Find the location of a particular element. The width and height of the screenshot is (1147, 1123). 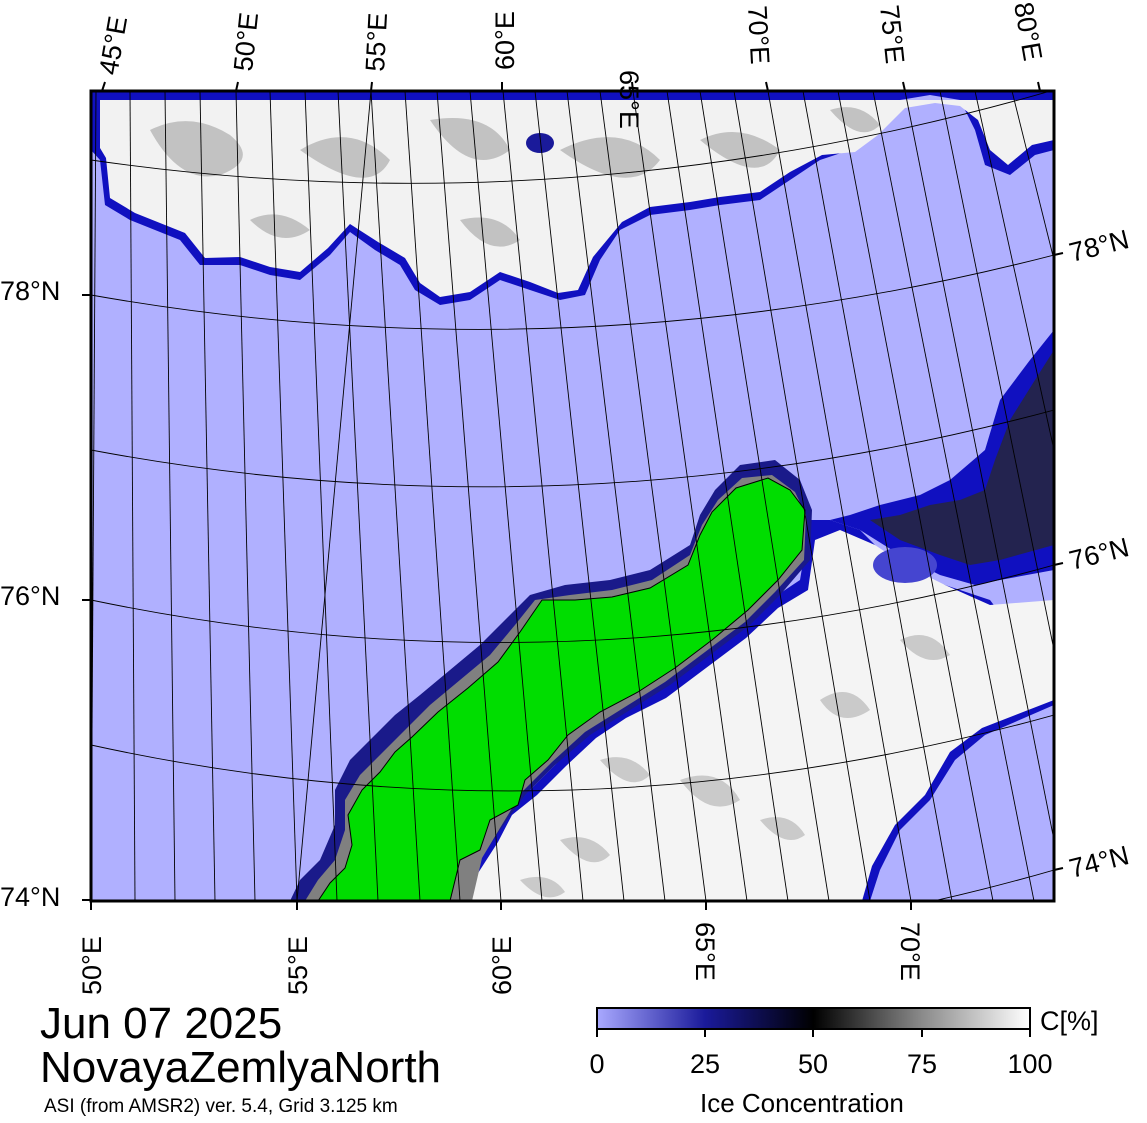

kara-sea-ice-texture is located at coordinates (735, 766).